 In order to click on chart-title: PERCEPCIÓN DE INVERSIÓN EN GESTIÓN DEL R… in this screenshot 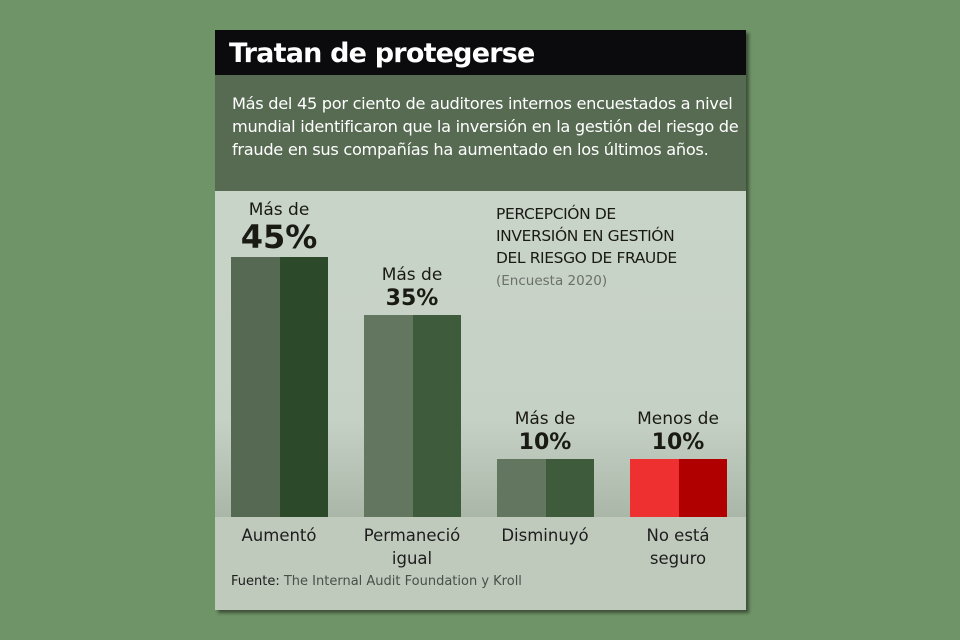, I will do `click(586, 236)`.